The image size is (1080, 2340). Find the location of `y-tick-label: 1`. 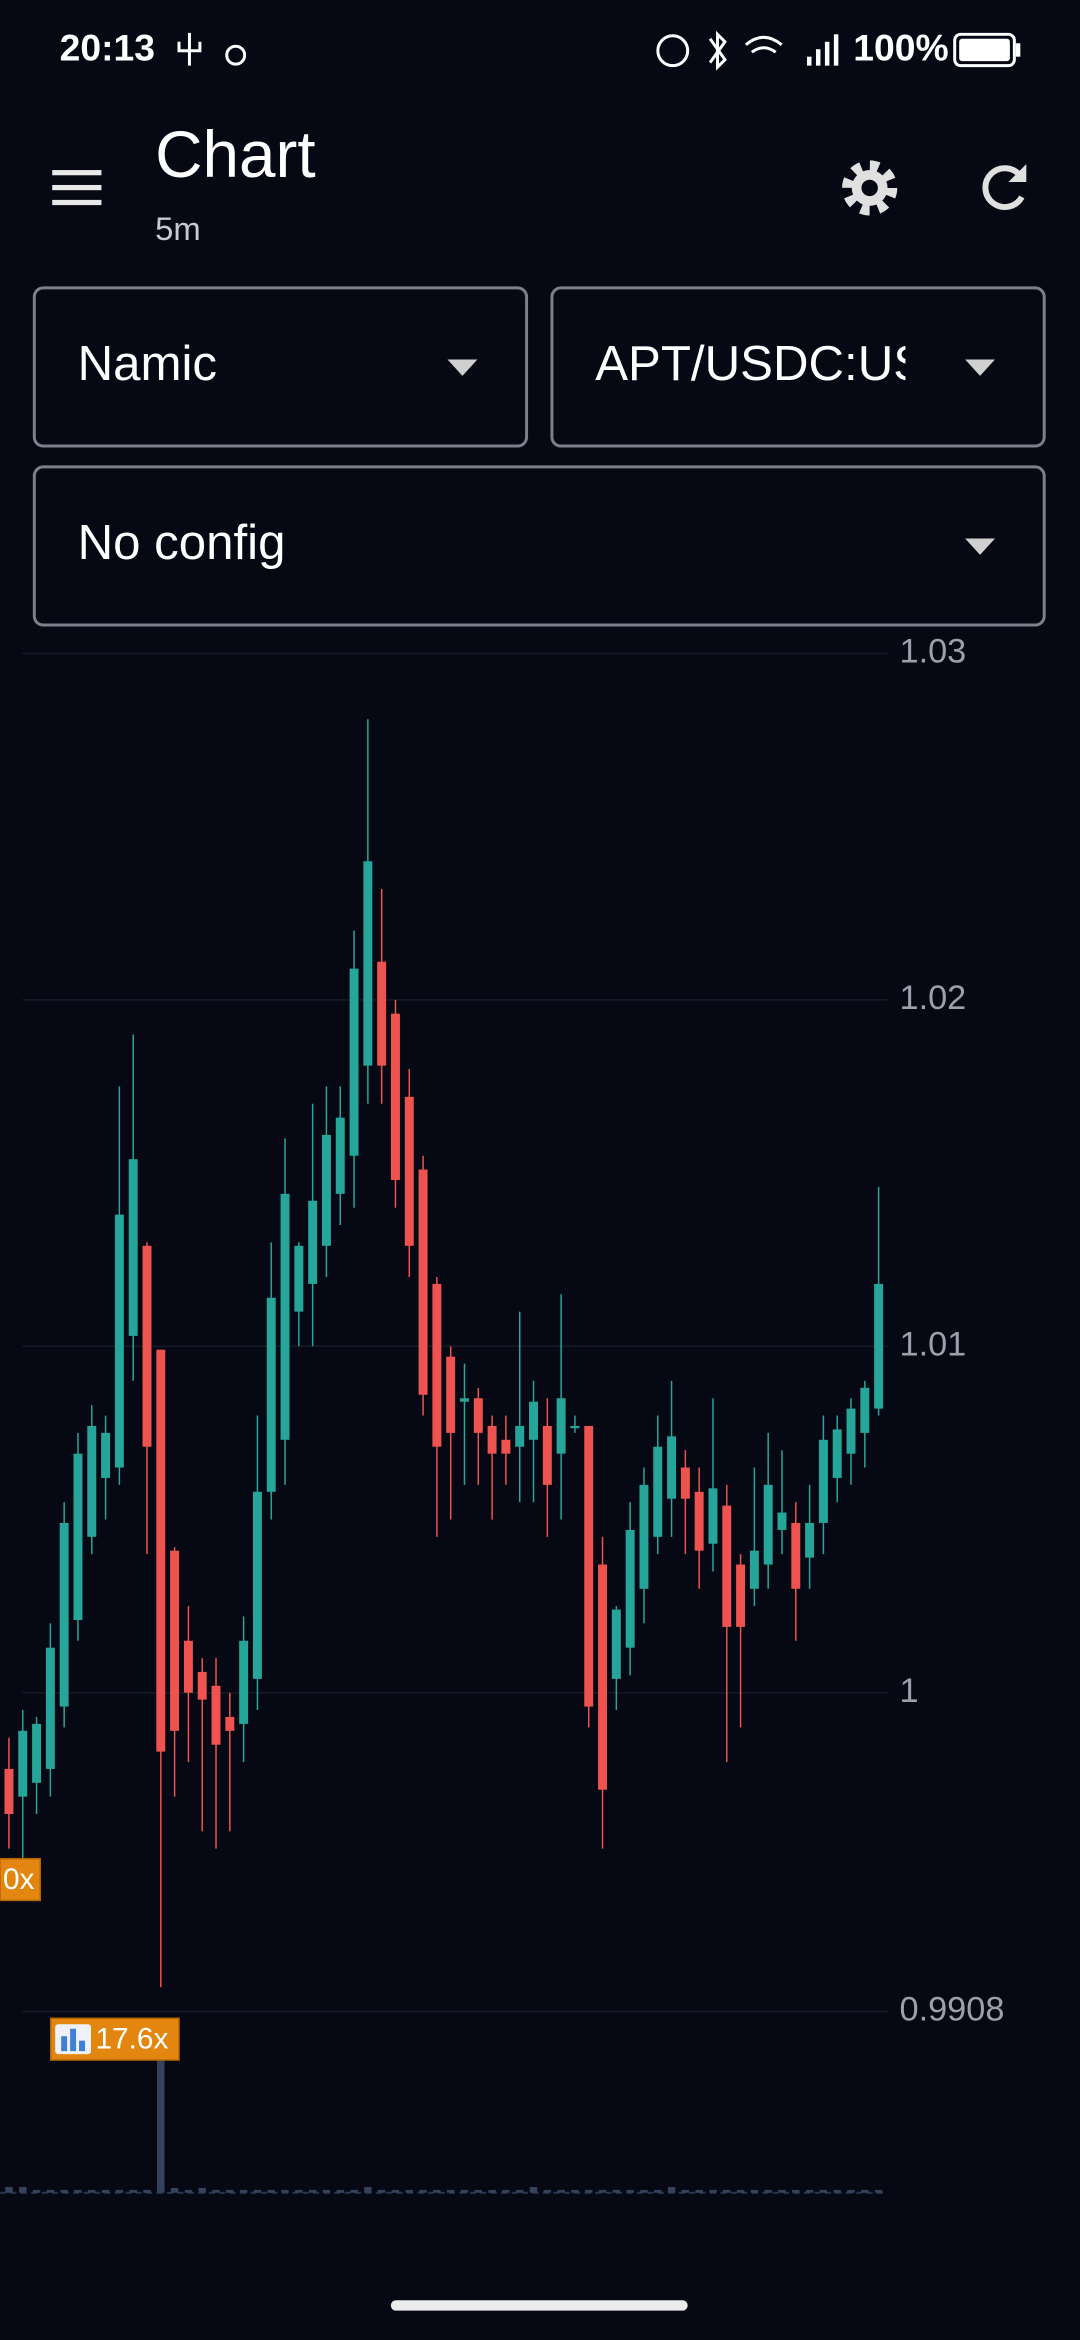

y-tick-label: 1 is located at coordinates (909, 1691).